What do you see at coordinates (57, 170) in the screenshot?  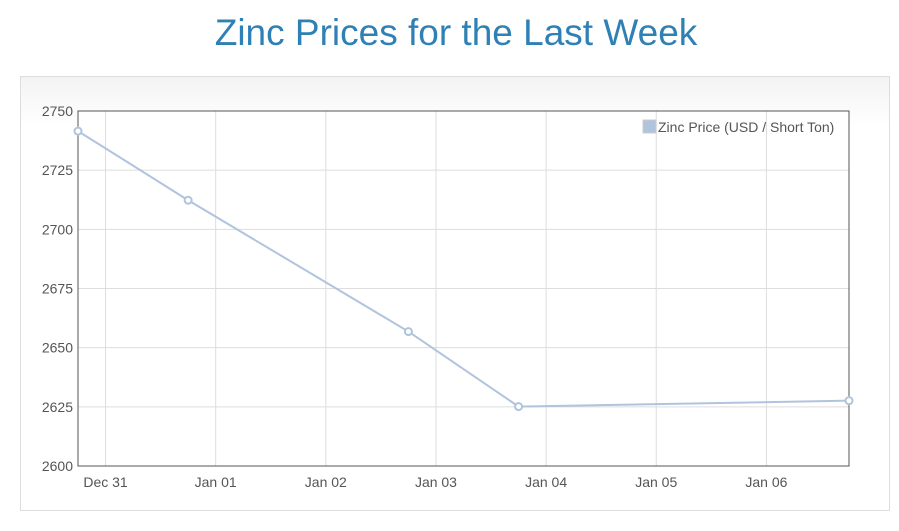 I see `y-tick-label: 2725` at bounding box center [57, 170].